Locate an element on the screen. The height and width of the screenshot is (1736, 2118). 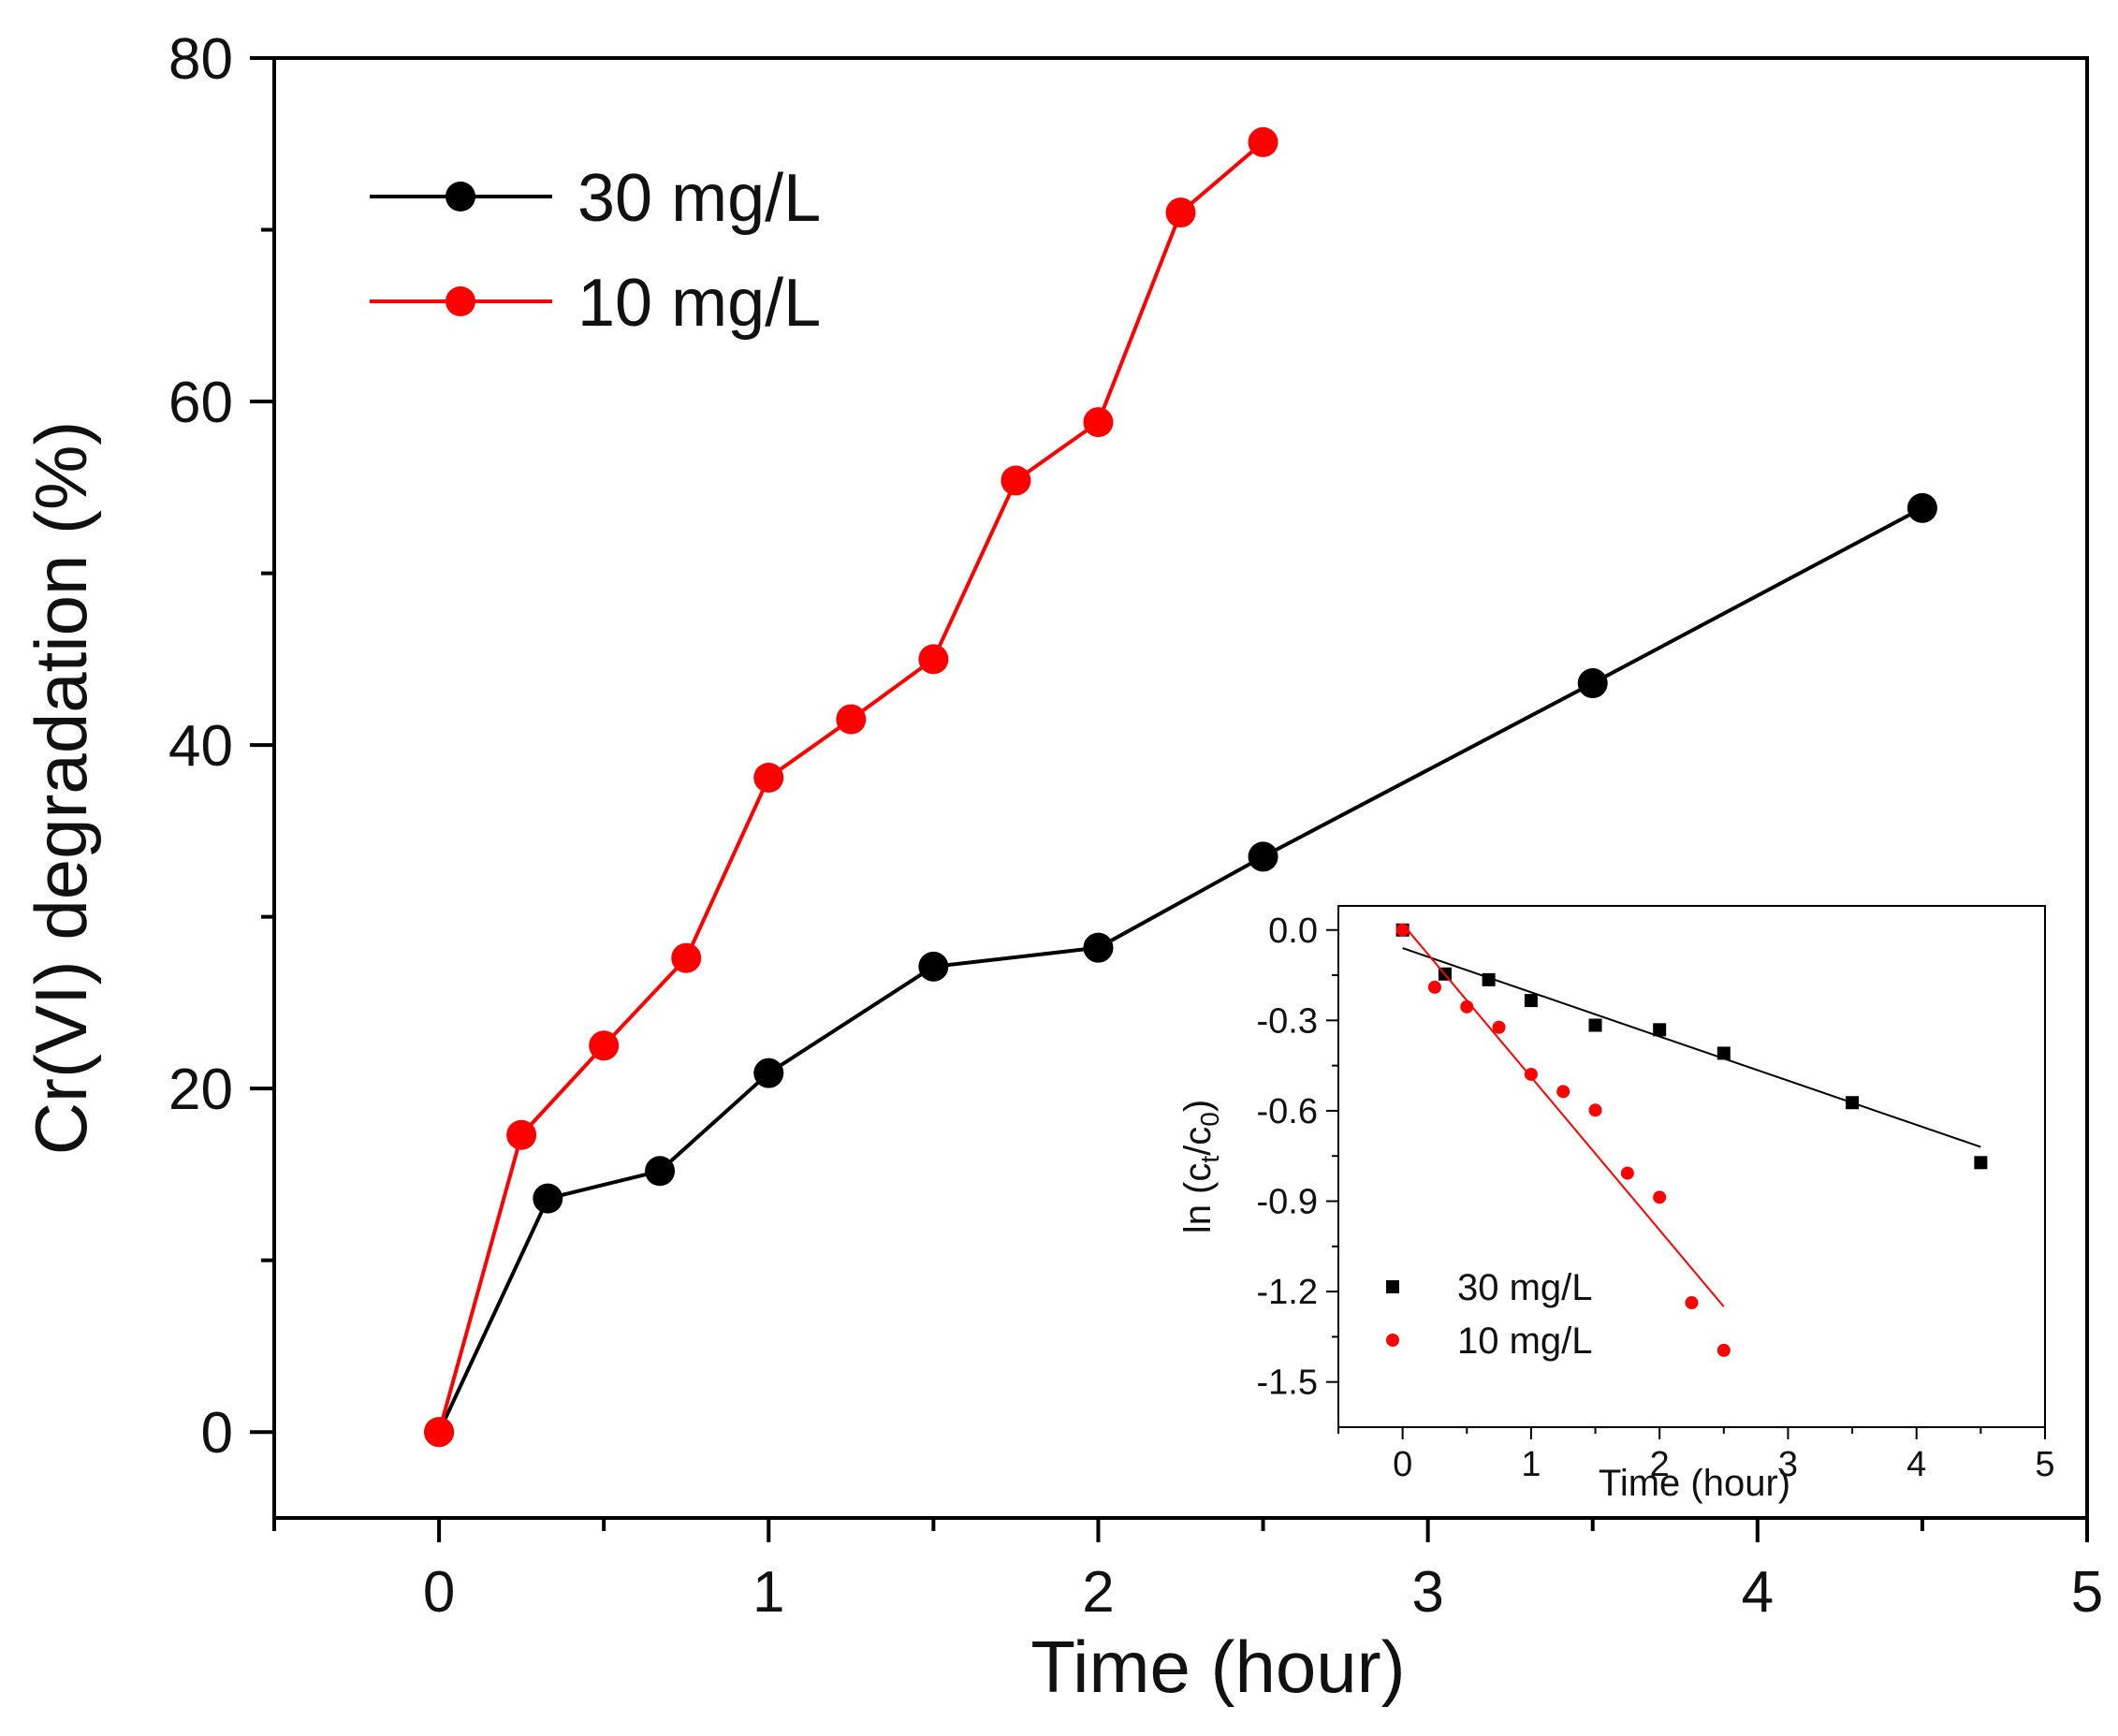
inset-legend-label: 10 mg/L is located at coordinates (1525, 1341).